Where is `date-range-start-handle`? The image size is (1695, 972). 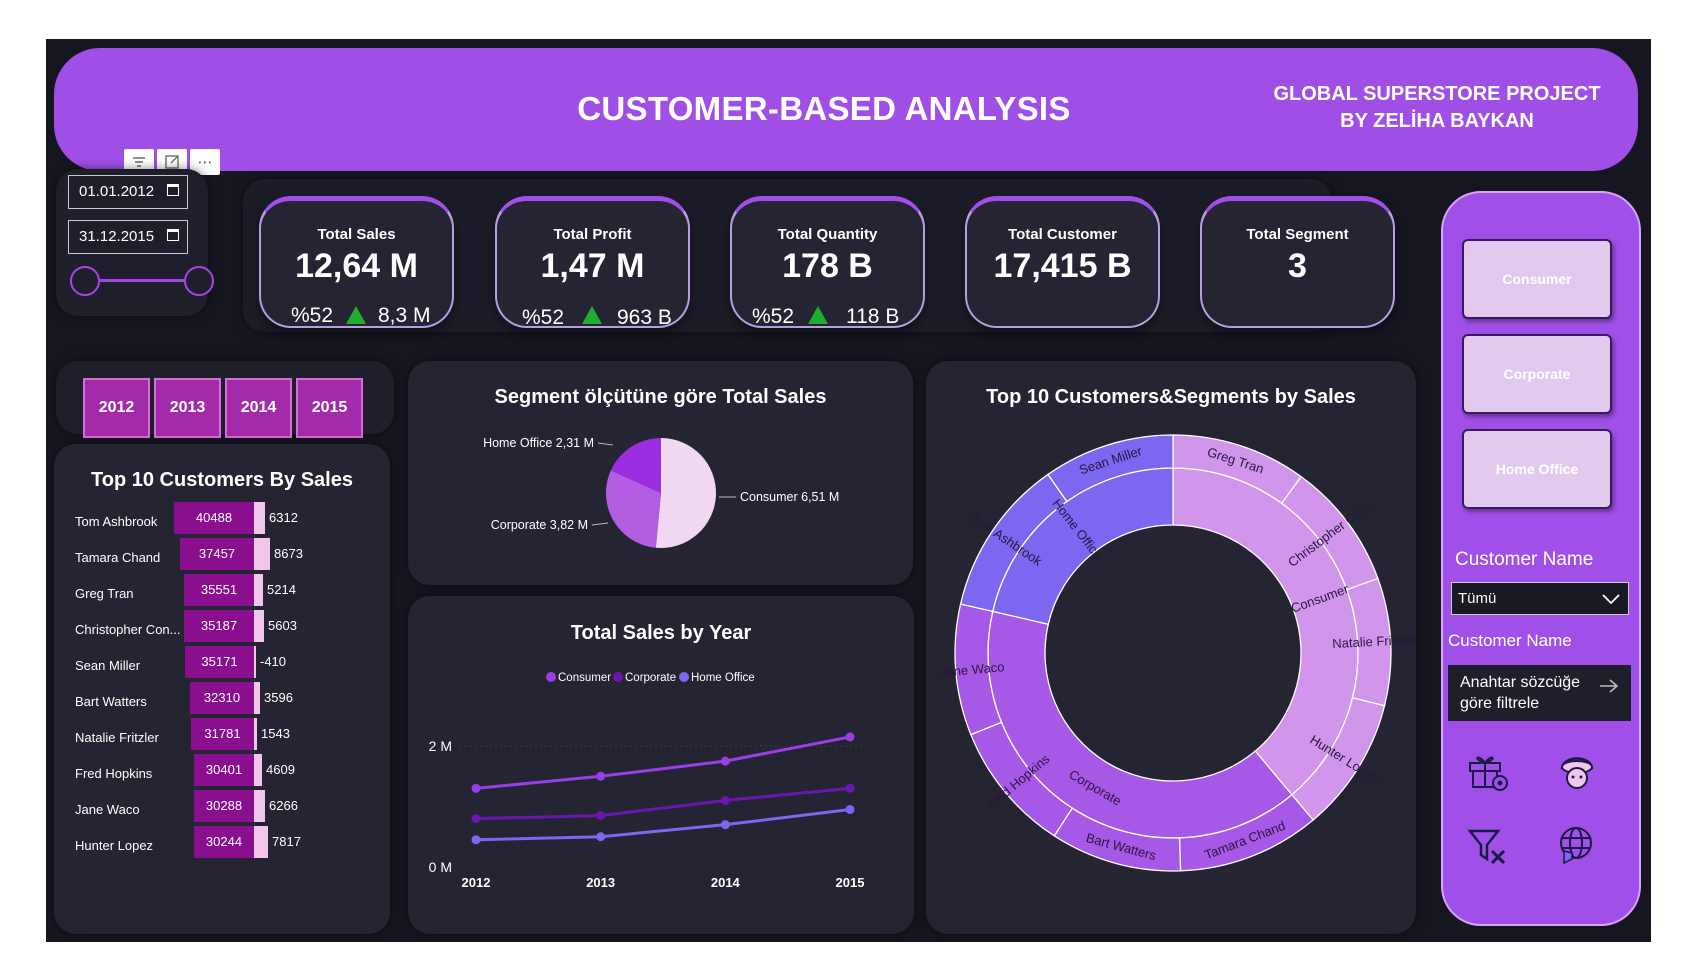 date-range-start-handle is located at coordinates (85, 281).